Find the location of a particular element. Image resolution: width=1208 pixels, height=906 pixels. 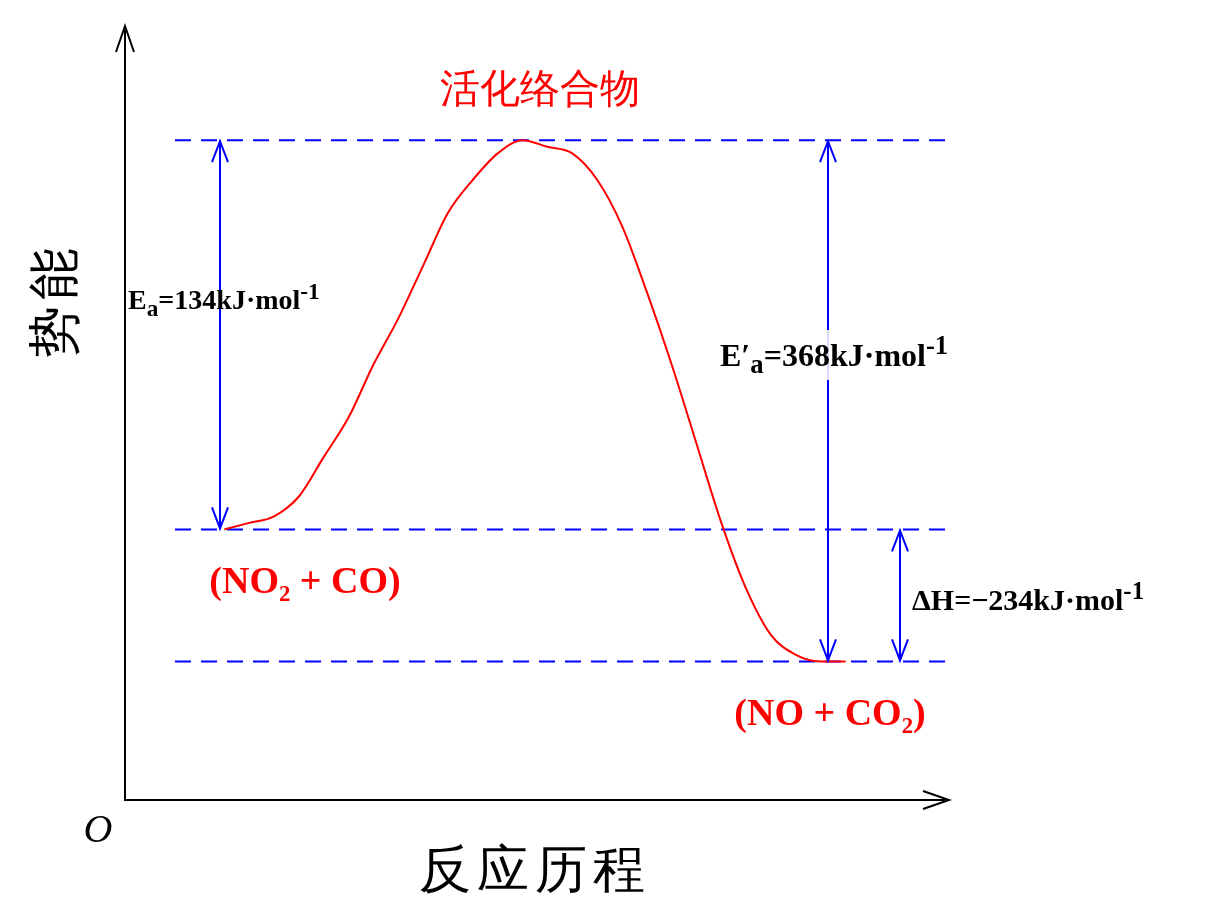

text: O is located at coordinates (98, 828).